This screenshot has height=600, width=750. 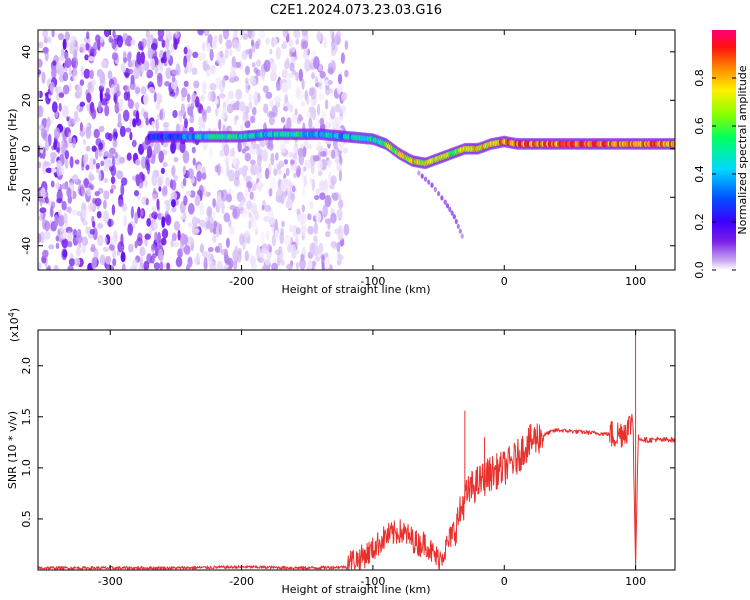 What do you see at coordinates (110, 281) in the screenshot?
I see `spectrogram-x-tick-label: -300` at bounding box center [110, 281].